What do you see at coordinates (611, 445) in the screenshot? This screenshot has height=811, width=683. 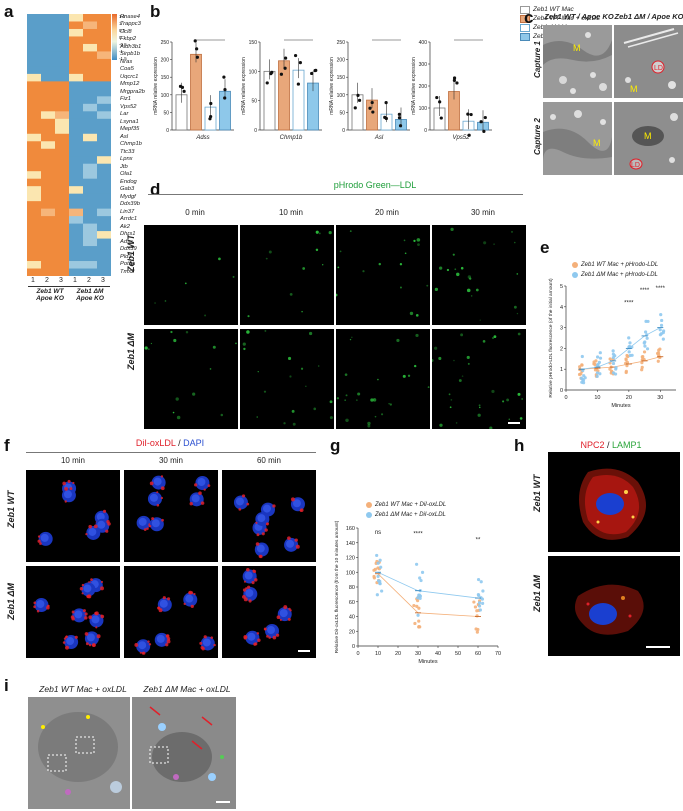 I see `panel-h-title: NPC2 / LAMP1` at bounding box center [611, 445].